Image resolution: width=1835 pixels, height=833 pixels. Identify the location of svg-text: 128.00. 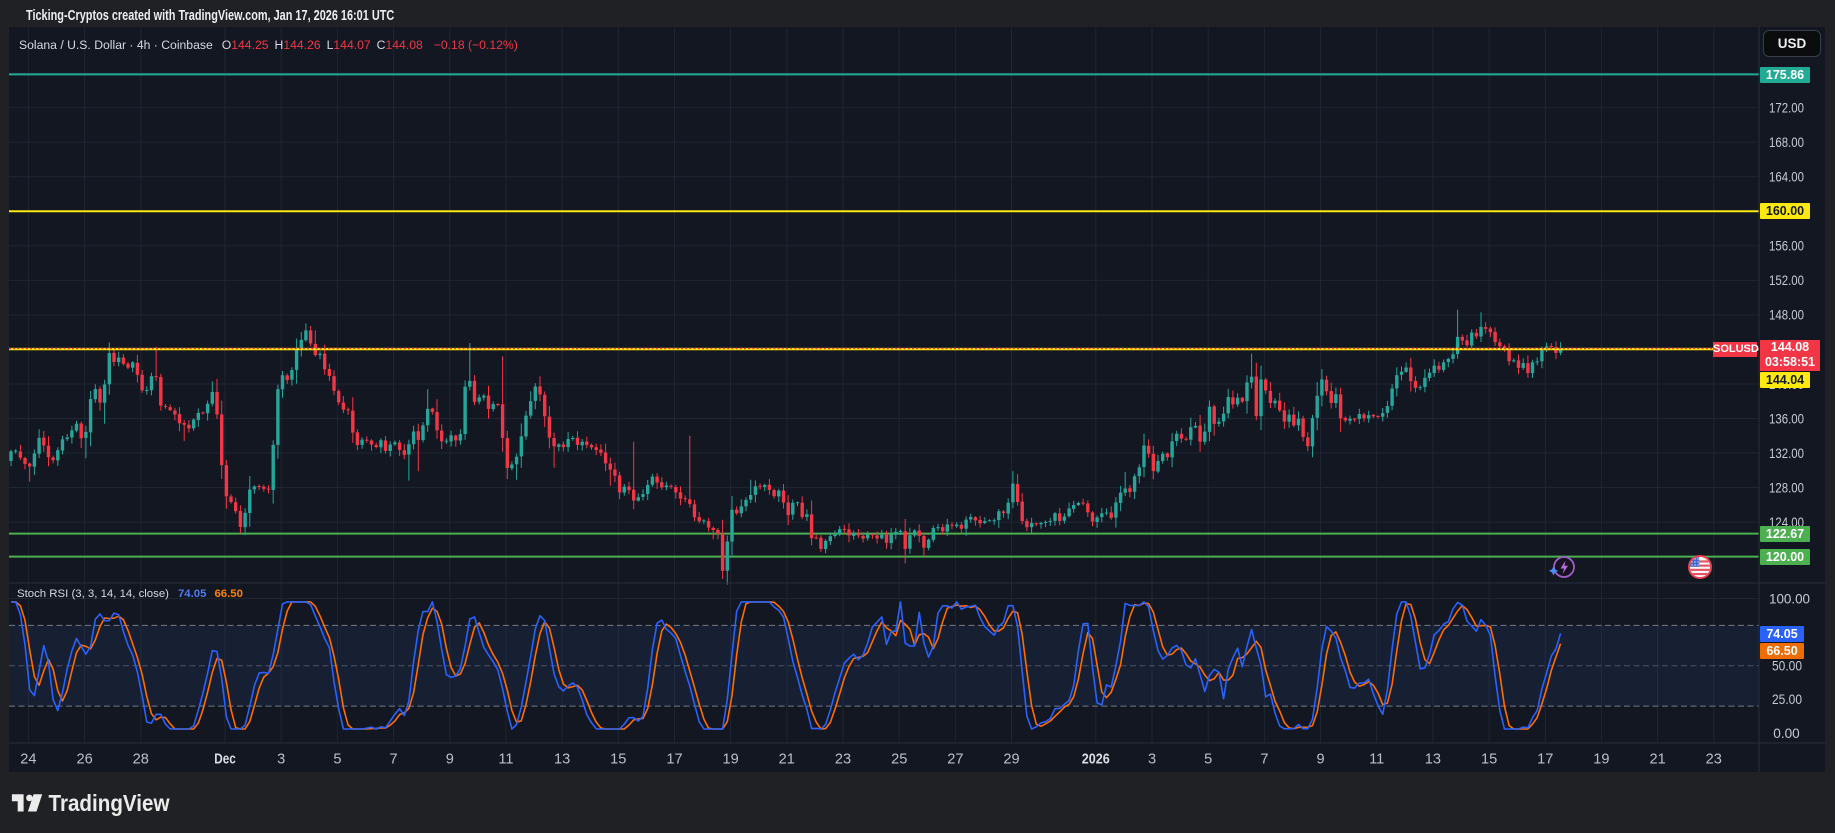
(1786, 487).